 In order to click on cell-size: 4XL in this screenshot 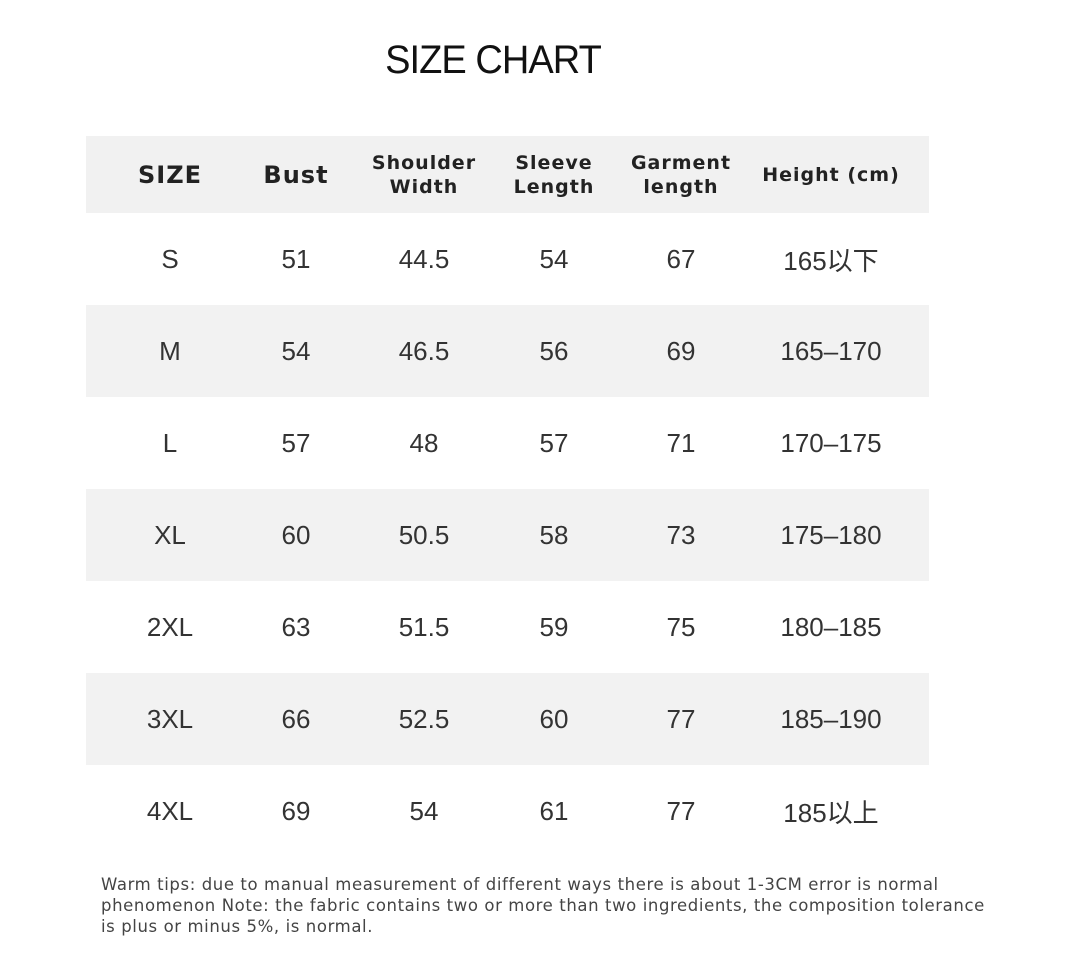, I will do `click(170, 810)`.